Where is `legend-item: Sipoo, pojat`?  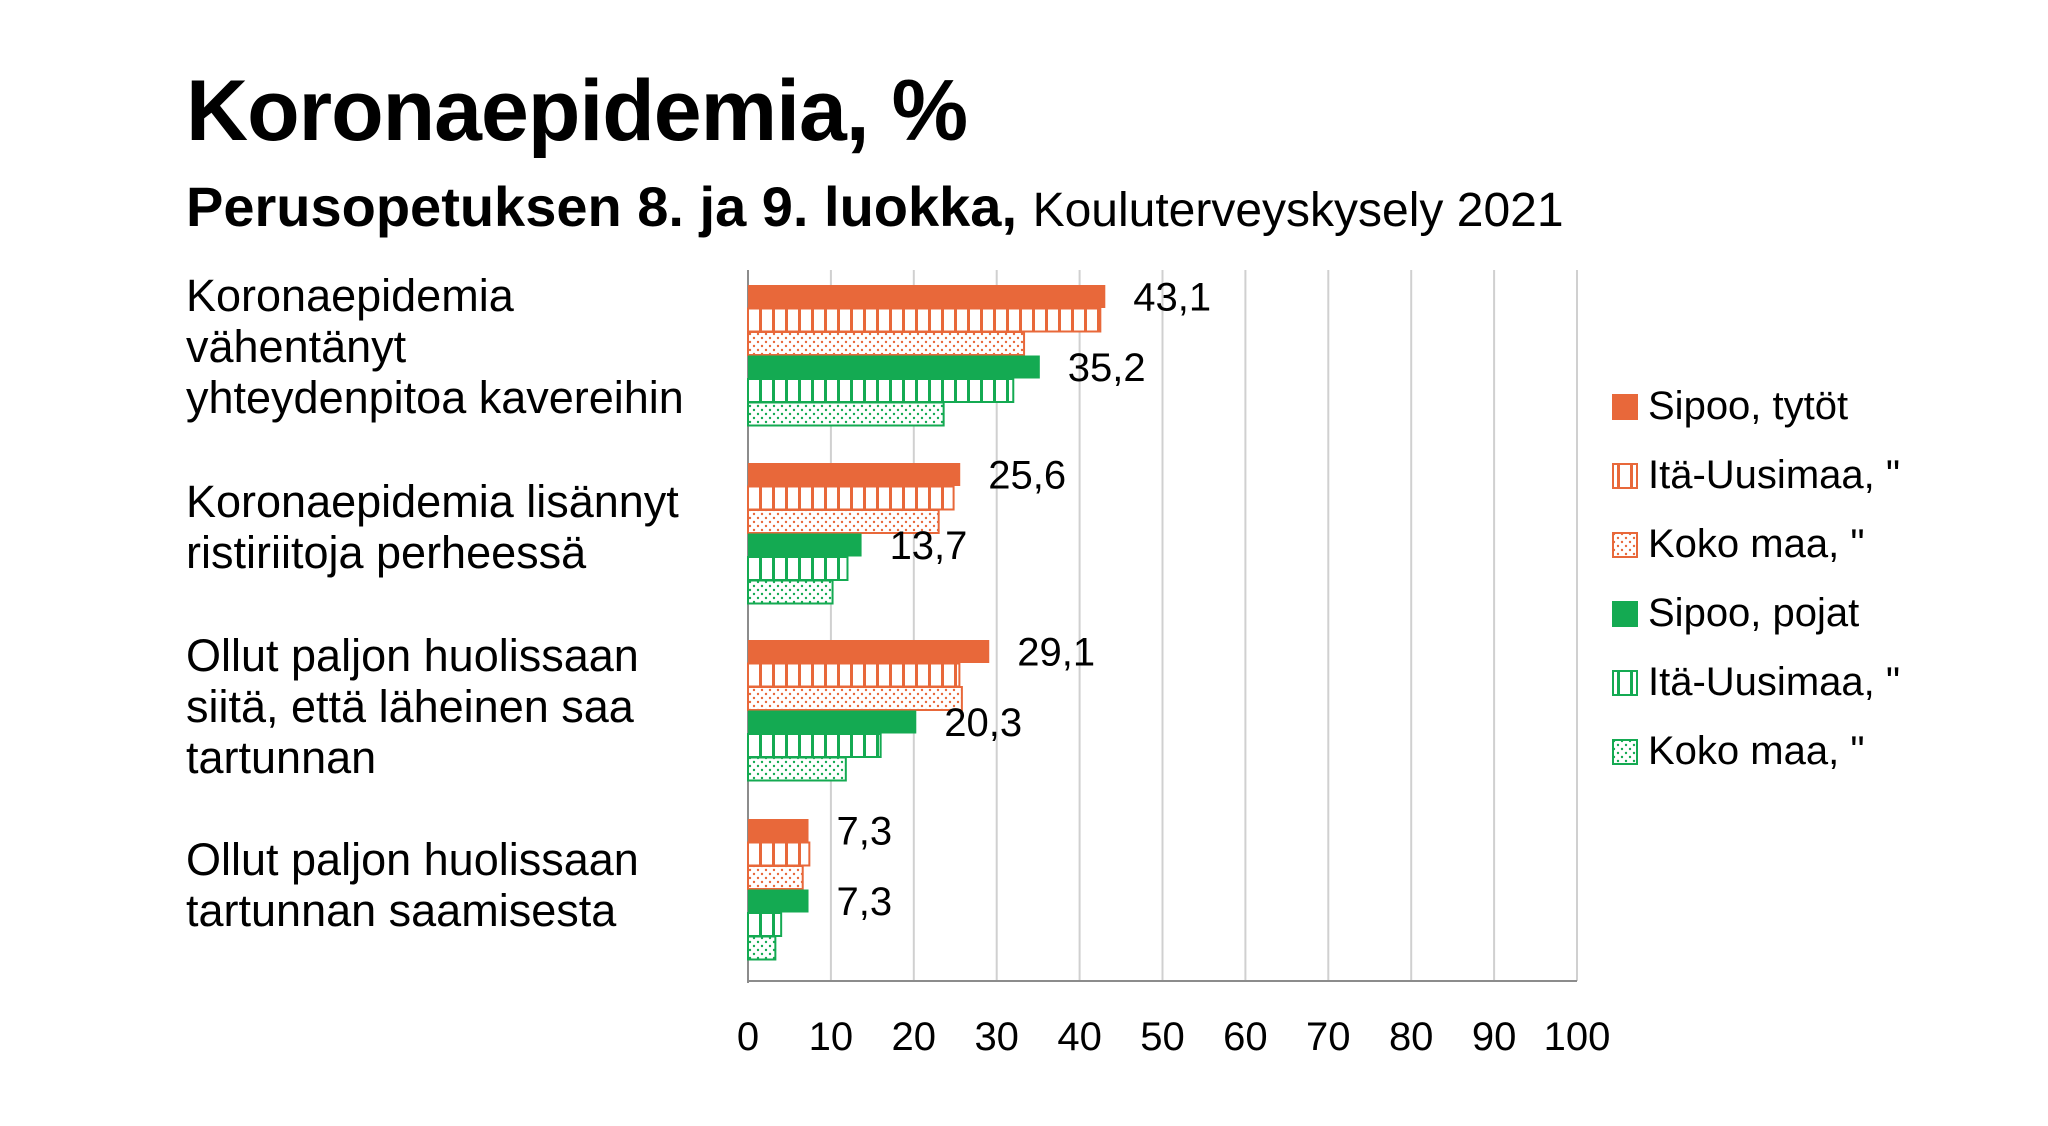
legend-item: Sipoo, pojat is located at coordinates (1756, 613).